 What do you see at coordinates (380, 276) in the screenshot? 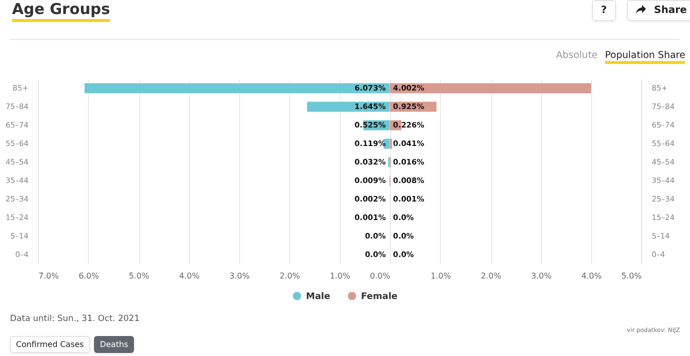
I see `x-tick-label: 0.0%` at bounding box center [380, 276].